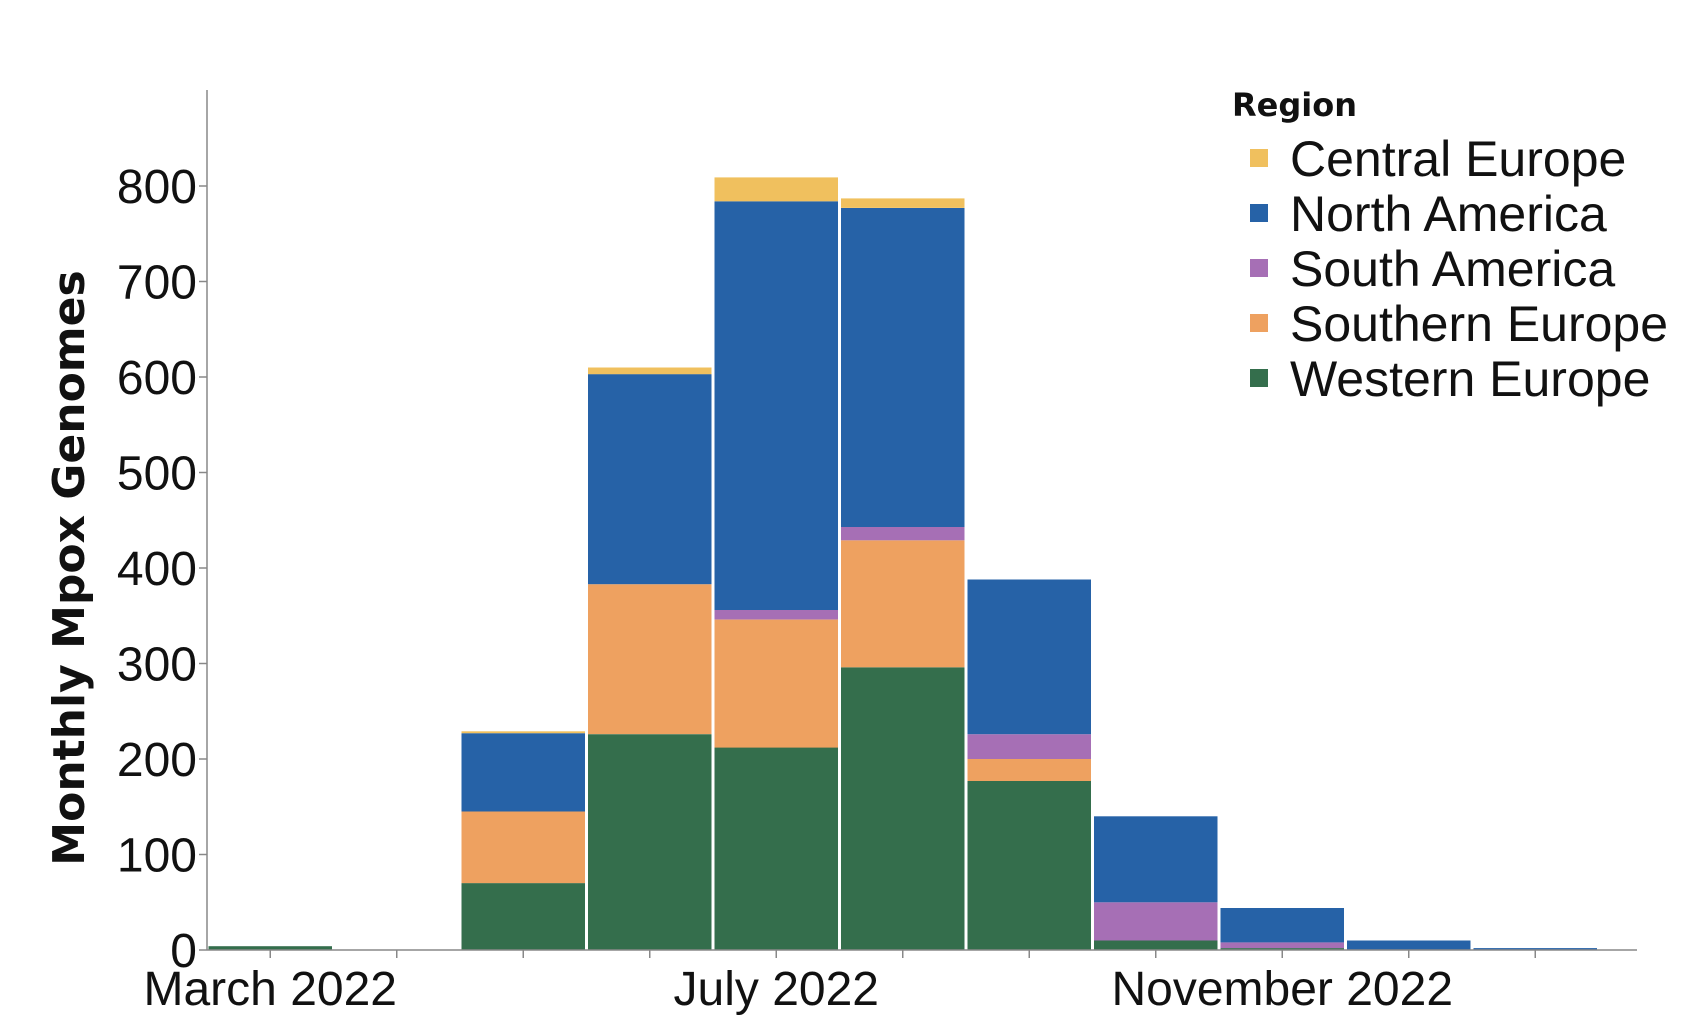 Image resolution: width=1681 pixels, height=1016 pixels. What do you see at coordinates (69, 567) in the screenshot?
I see `y-axis-title: Monthly Mpox Genomes` at bounding box center [69, 567].